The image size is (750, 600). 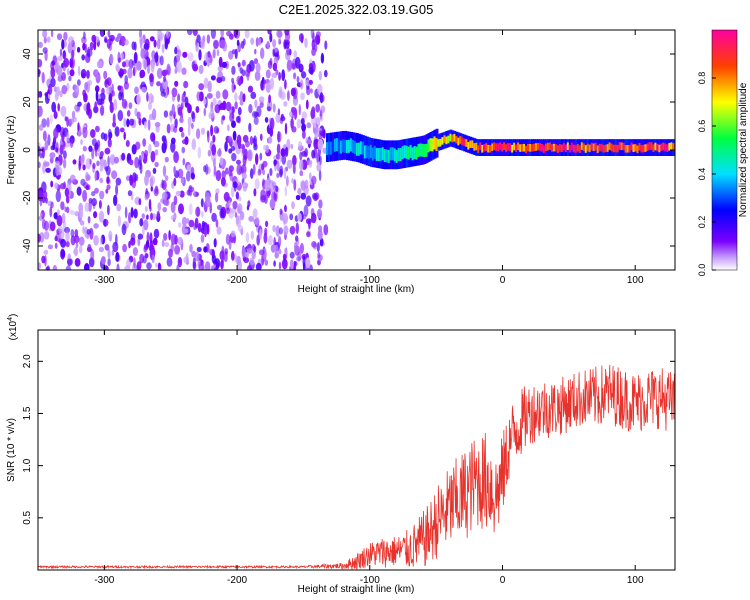 I want to click on colorbar-tick-label: 0.6, so click(x=702, y=126).